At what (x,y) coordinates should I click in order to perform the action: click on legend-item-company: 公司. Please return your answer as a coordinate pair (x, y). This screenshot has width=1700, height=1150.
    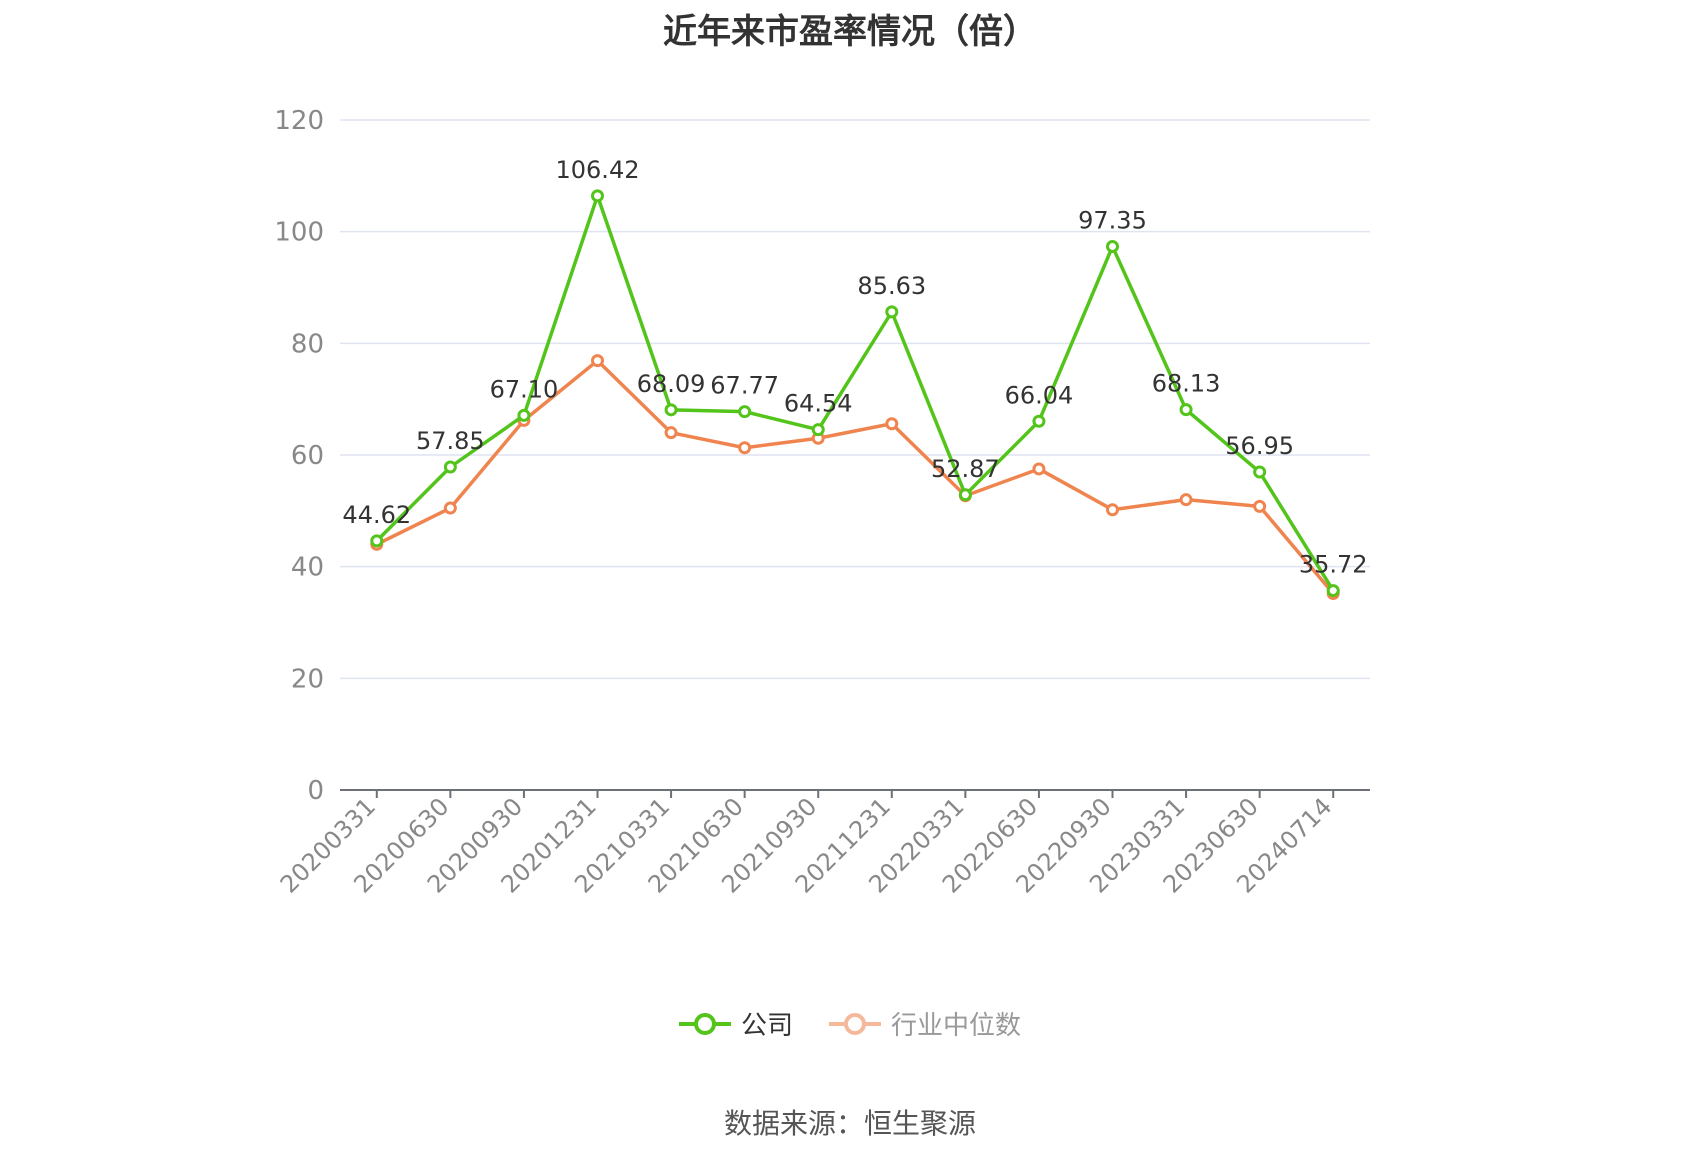
    Looking at the image, I should click on (735, 1023).